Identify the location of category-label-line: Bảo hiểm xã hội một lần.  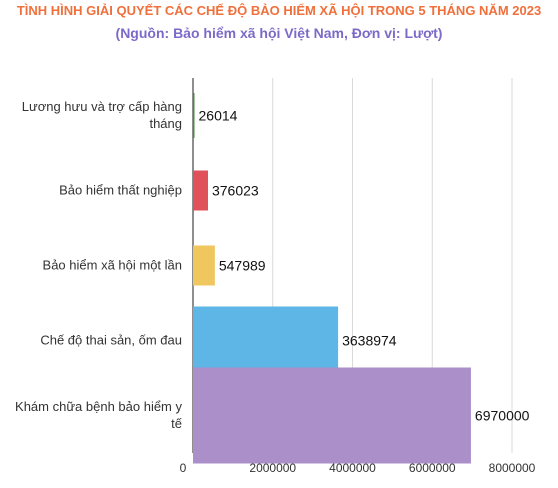
(112, 265).